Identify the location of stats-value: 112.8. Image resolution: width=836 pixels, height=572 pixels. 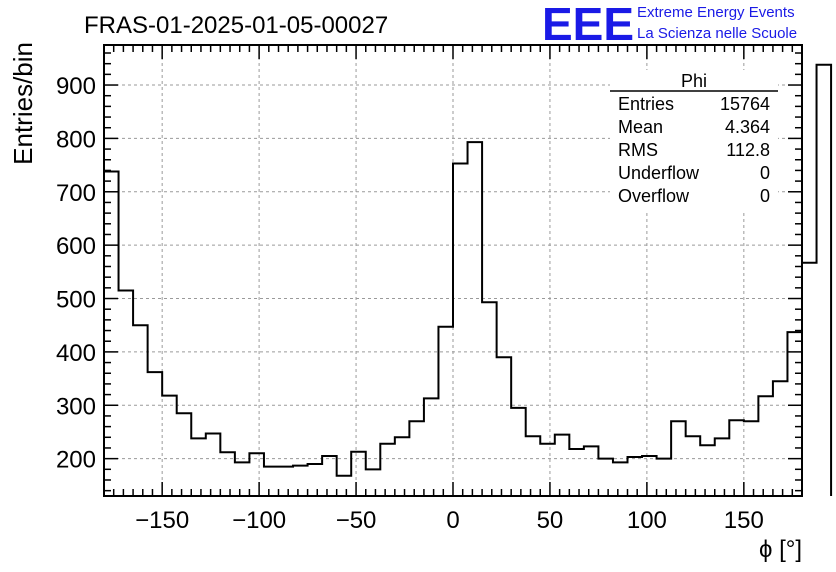
(748, 150).